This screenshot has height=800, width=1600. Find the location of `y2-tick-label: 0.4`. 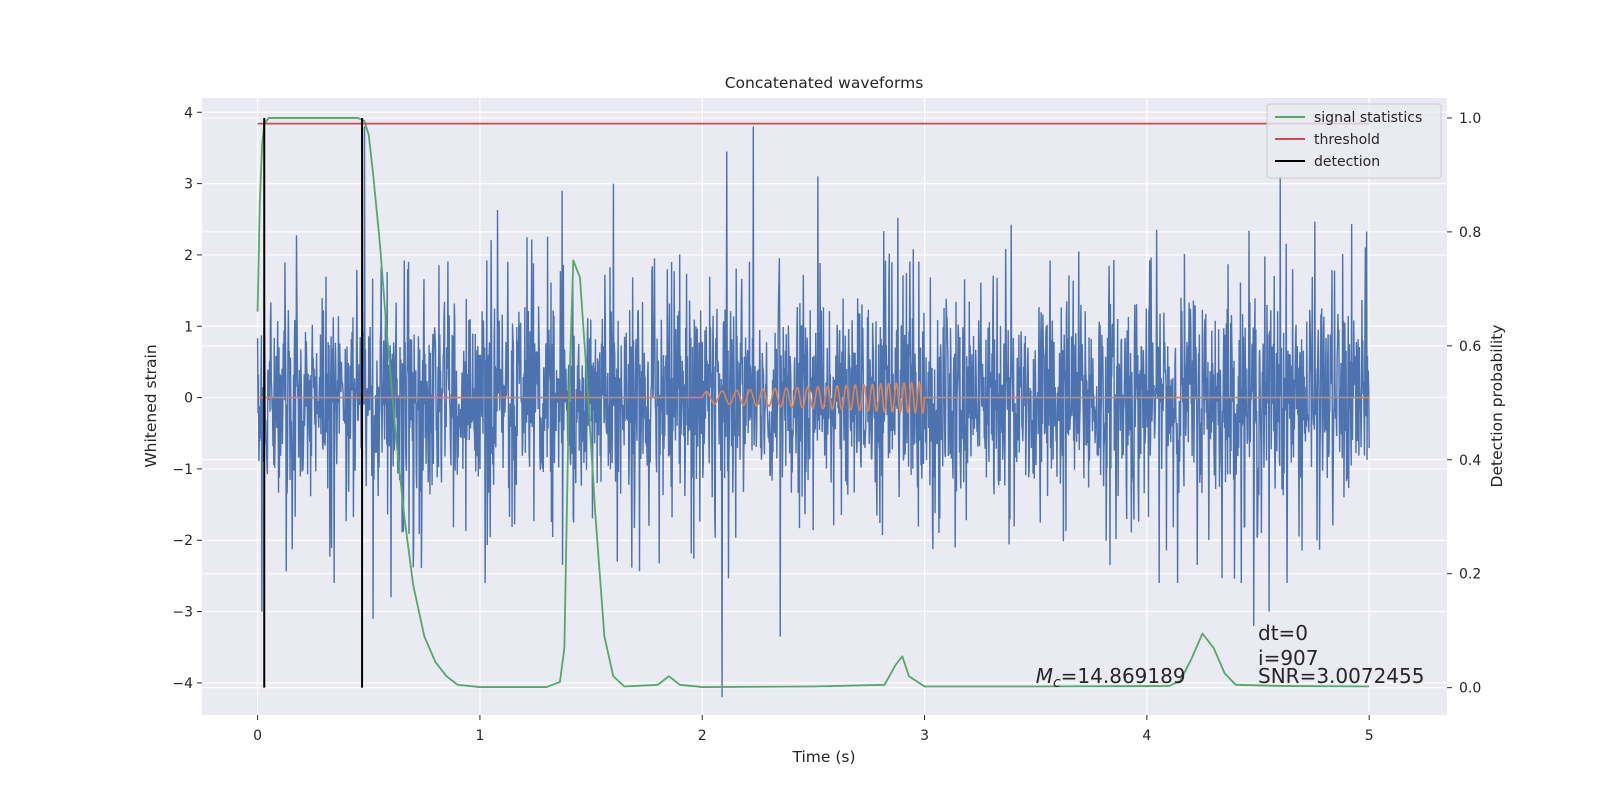

y2-tick-label: 0.4 is located at coordinates (1470, 461).